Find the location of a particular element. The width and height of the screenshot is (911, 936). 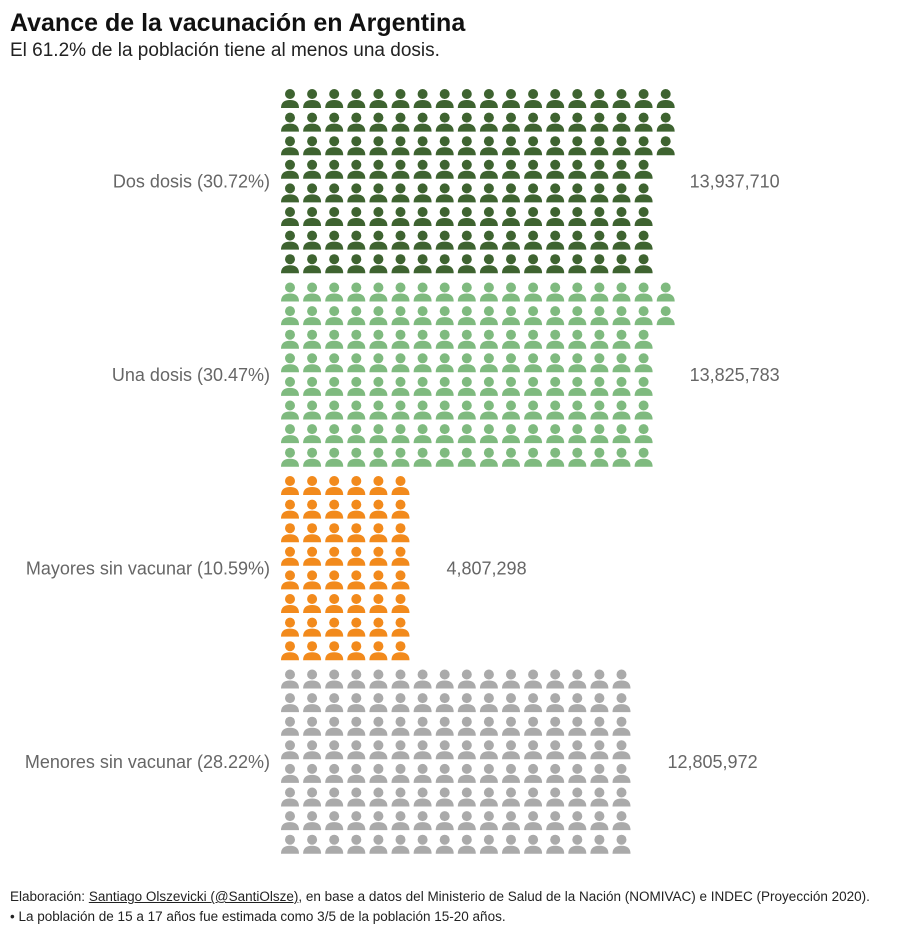

author-link: Santiago Olszevicki (@SantiOlsze) is located at coordinates (193, 896).